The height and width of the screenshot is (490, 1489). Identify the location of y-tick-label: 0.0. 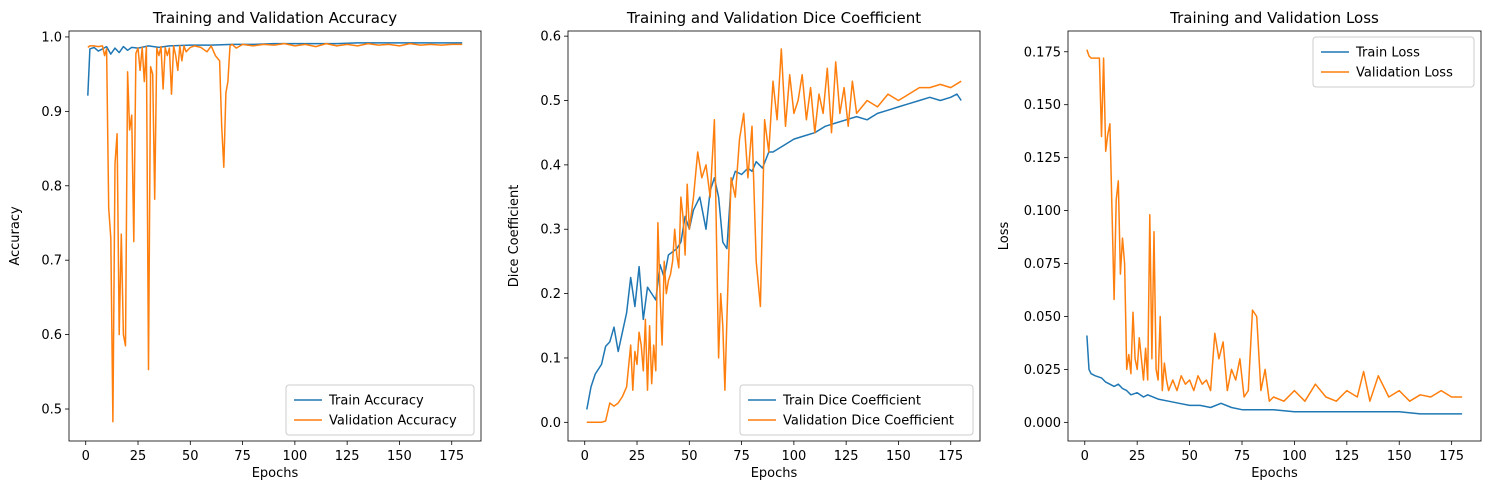
(550, 423).